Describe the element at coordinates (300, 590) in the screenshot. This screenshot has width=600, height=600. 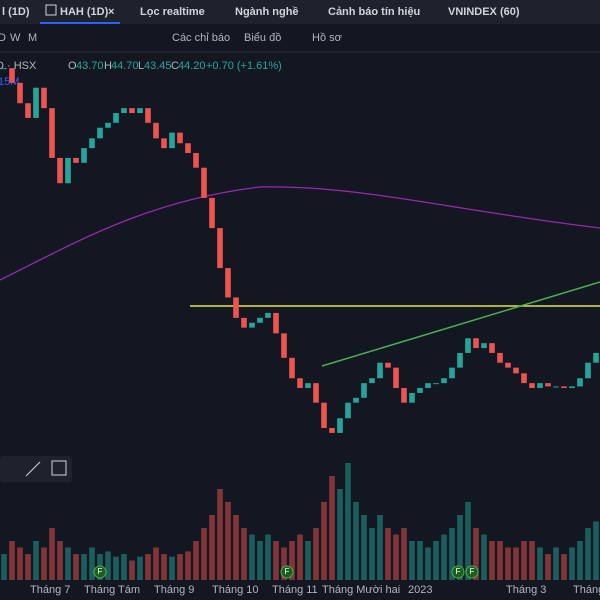
I see `time-axis` at that location.